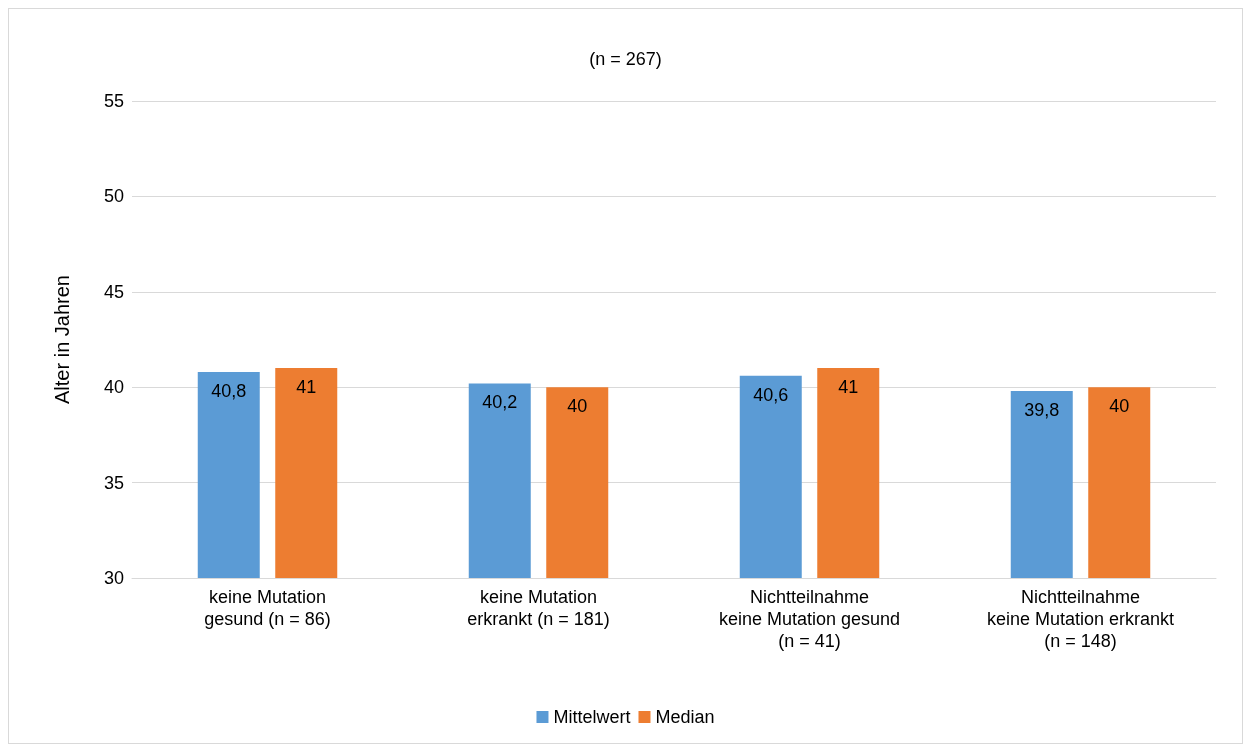 The height and width of the screenshot is (752, 1251). What do you see at coordinates (538, 608) in the screenshot?
I see `x-tick-label: keine Mutation erkrankt (n = 181)` at bounding box center [538, 608].